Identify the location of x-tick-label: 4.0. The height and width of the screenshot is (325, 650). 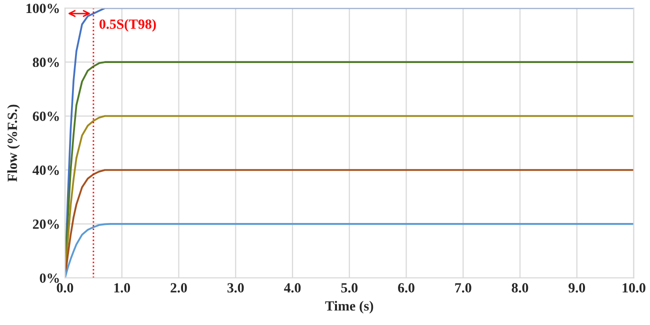
(292, 288).